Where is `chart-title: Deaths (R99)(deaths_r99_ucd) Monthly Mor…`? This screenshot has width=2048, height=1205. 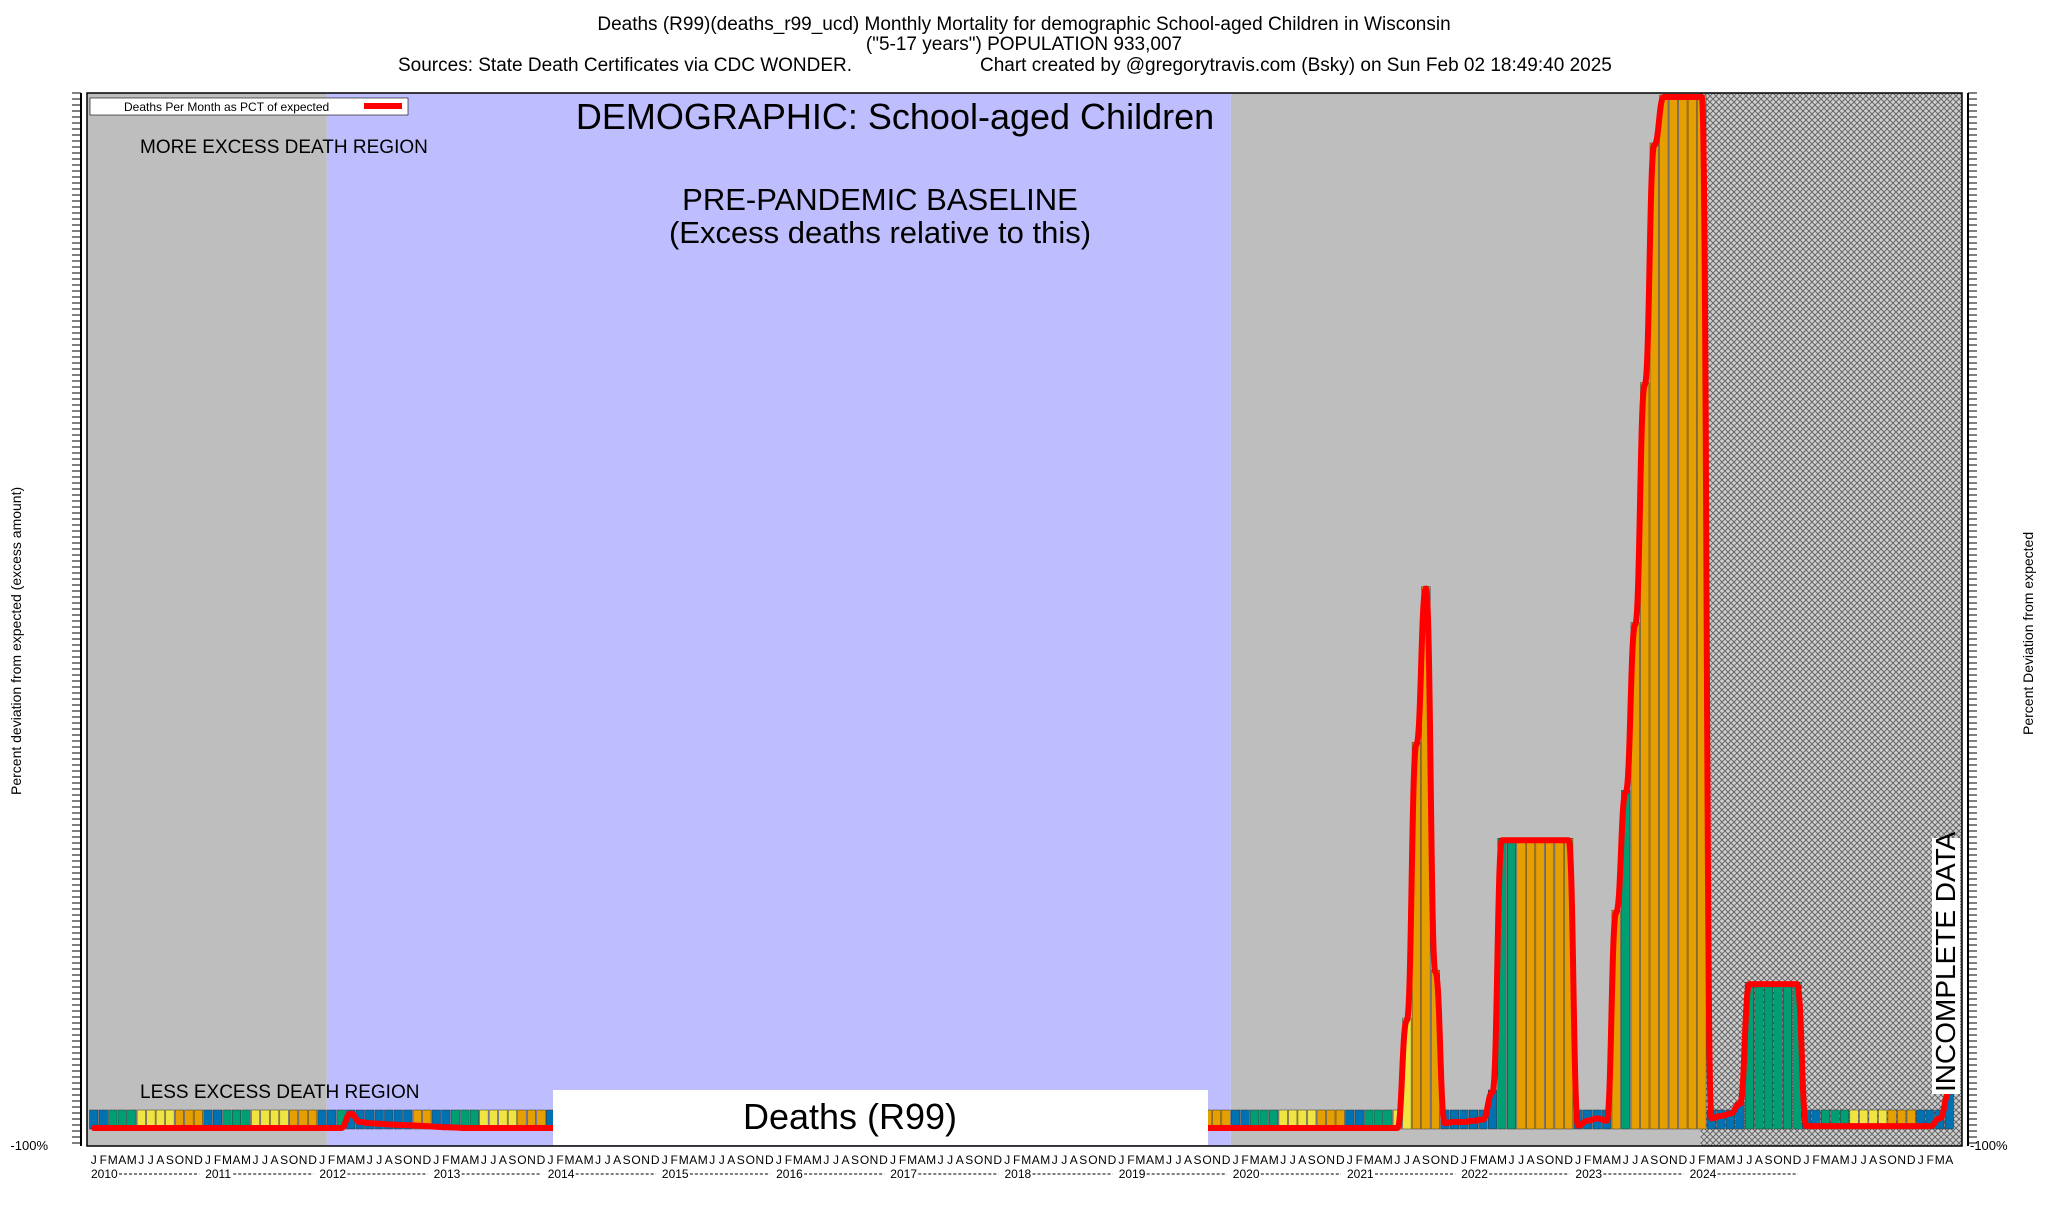
chart-title: Deaths (R99)(deaths_r99_ucd) Monthly Mor… is located at coordinates (1023, 24).